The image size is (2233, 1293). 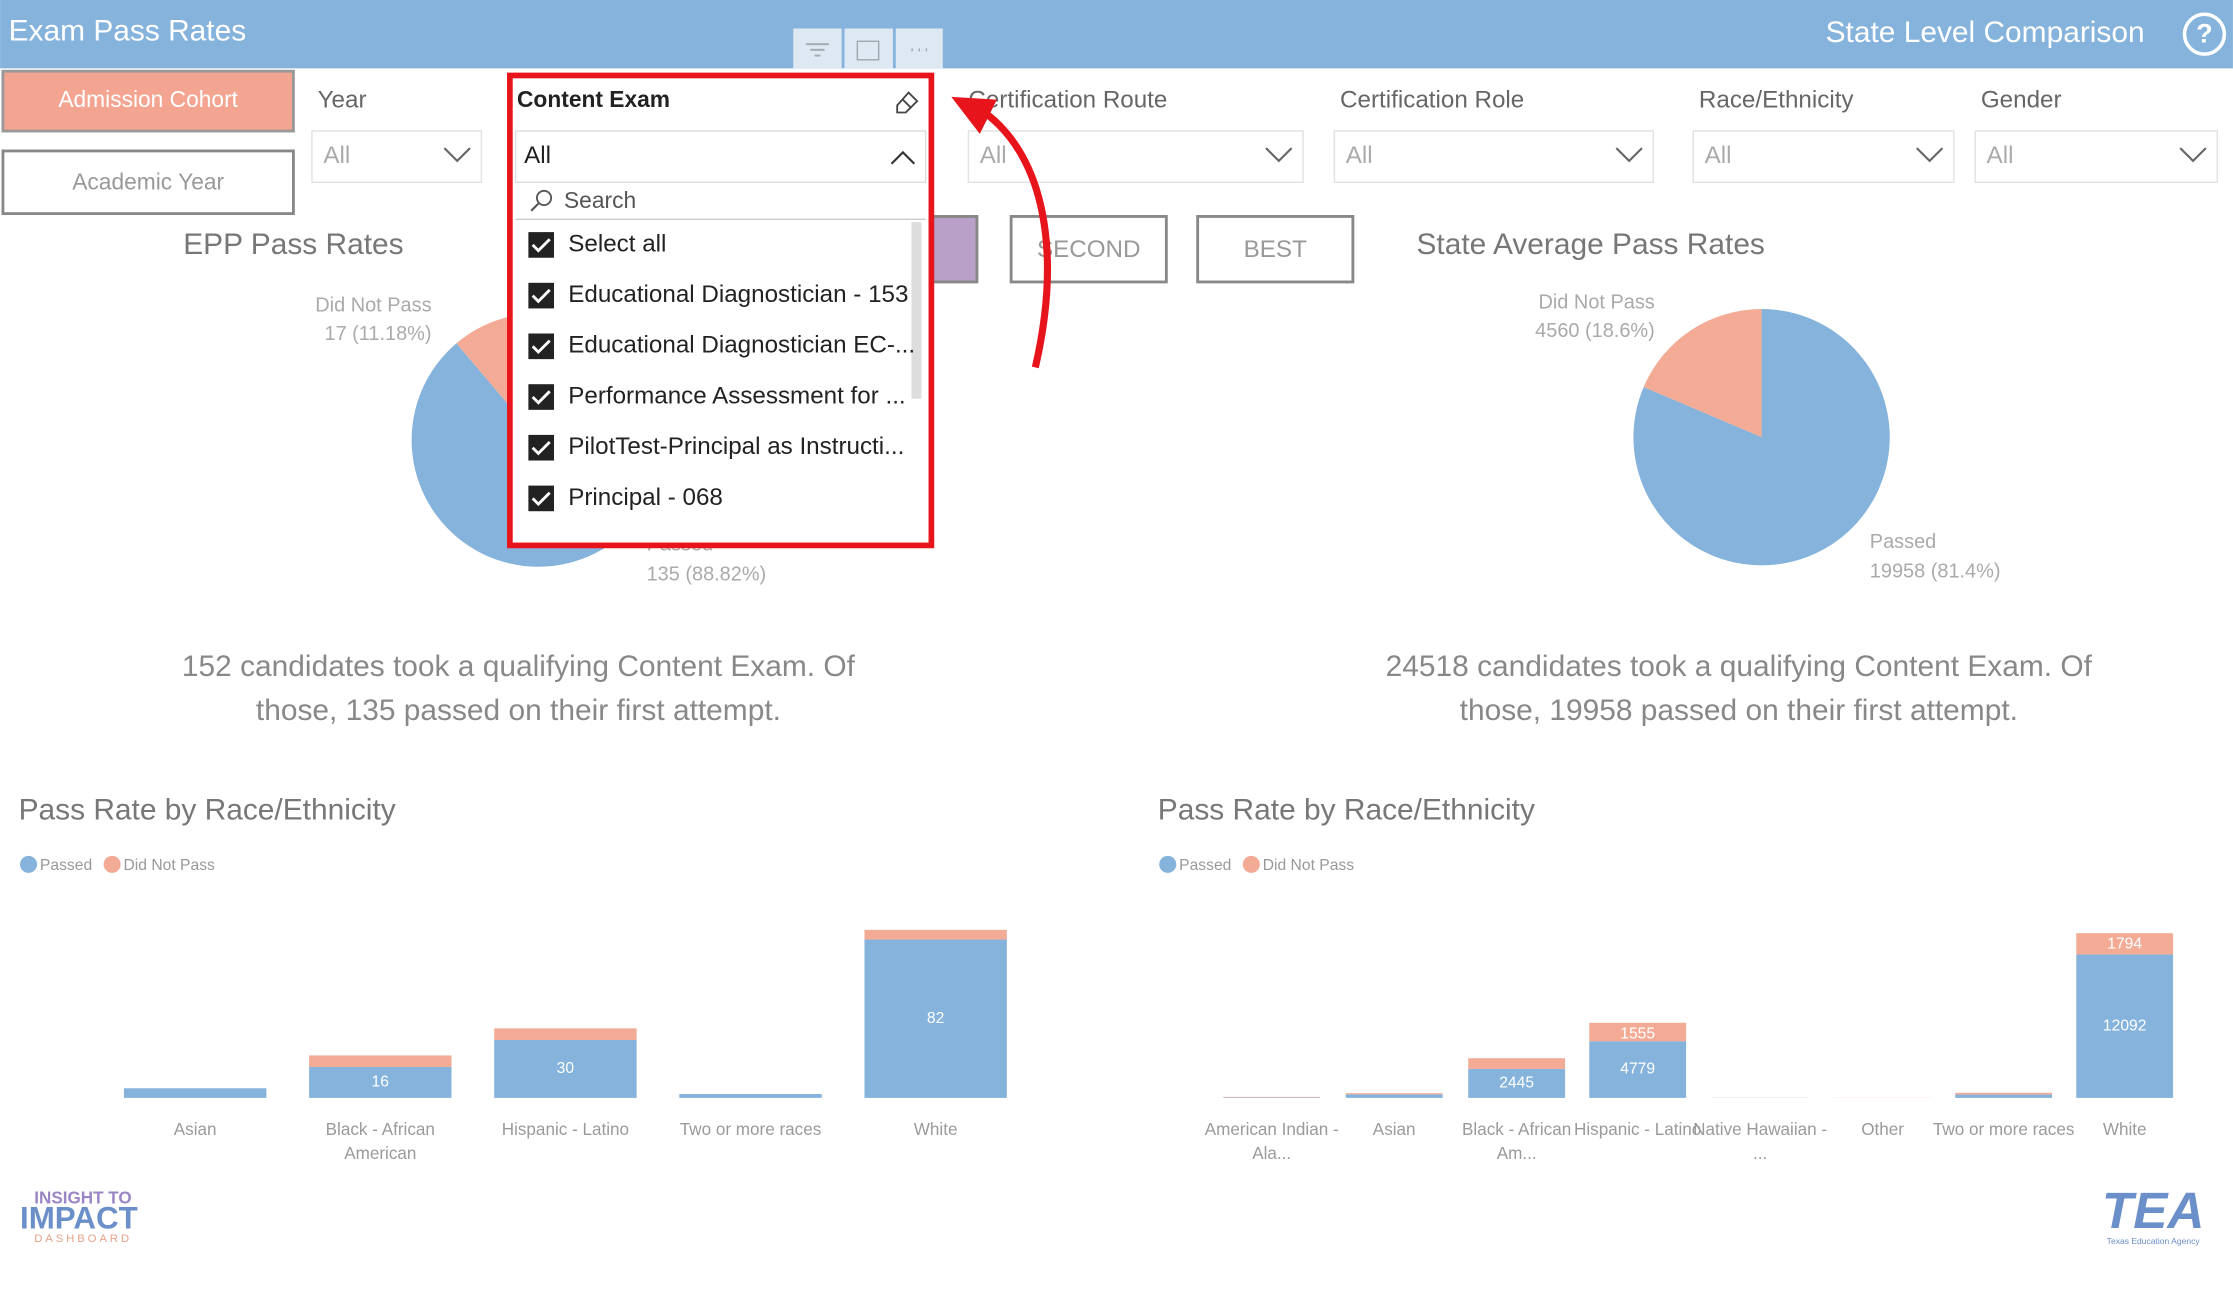 I want to click on pie-label: Did Not Pass, so click(x=1597, y=303).